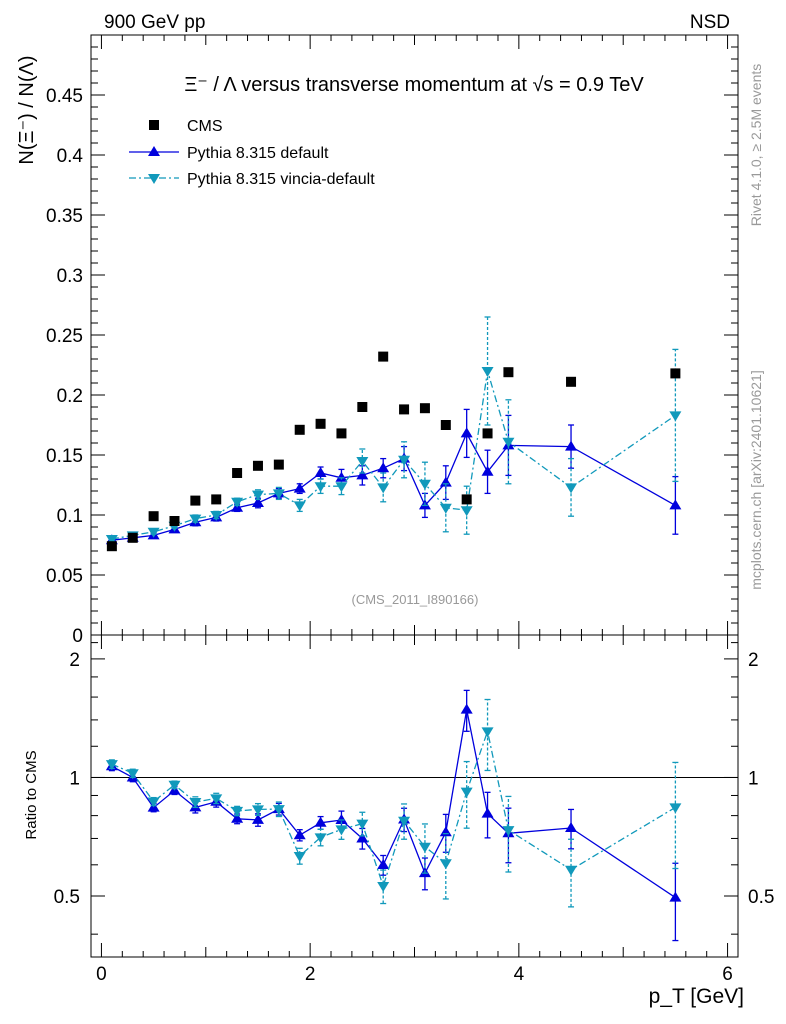  What do you see at coordinates (31, 794) in the screenshot?
I see `ratio-y-axis-label: Ratio to CMS` at bounding box center [31, 794].